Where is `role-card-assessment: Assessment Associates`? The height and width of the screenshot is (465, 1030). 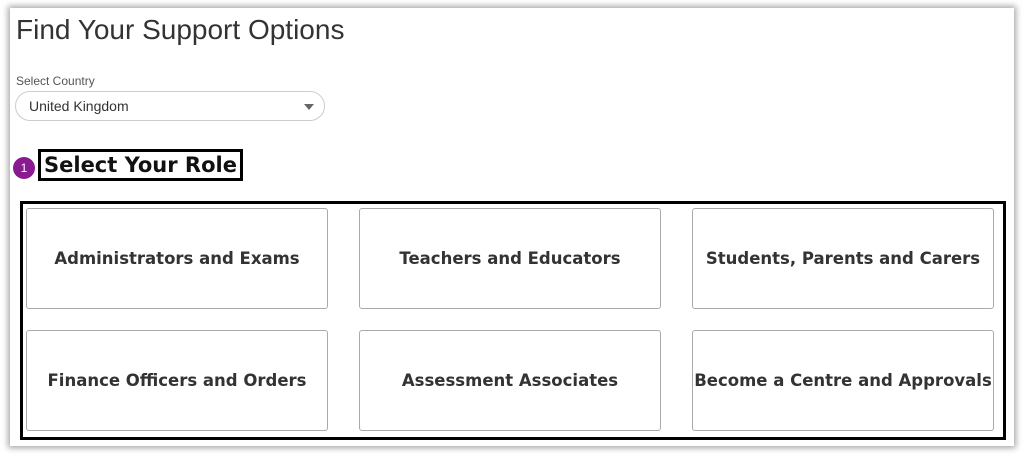 role-card-assessment: Assessment Associates is located at coordinates (510, 380).